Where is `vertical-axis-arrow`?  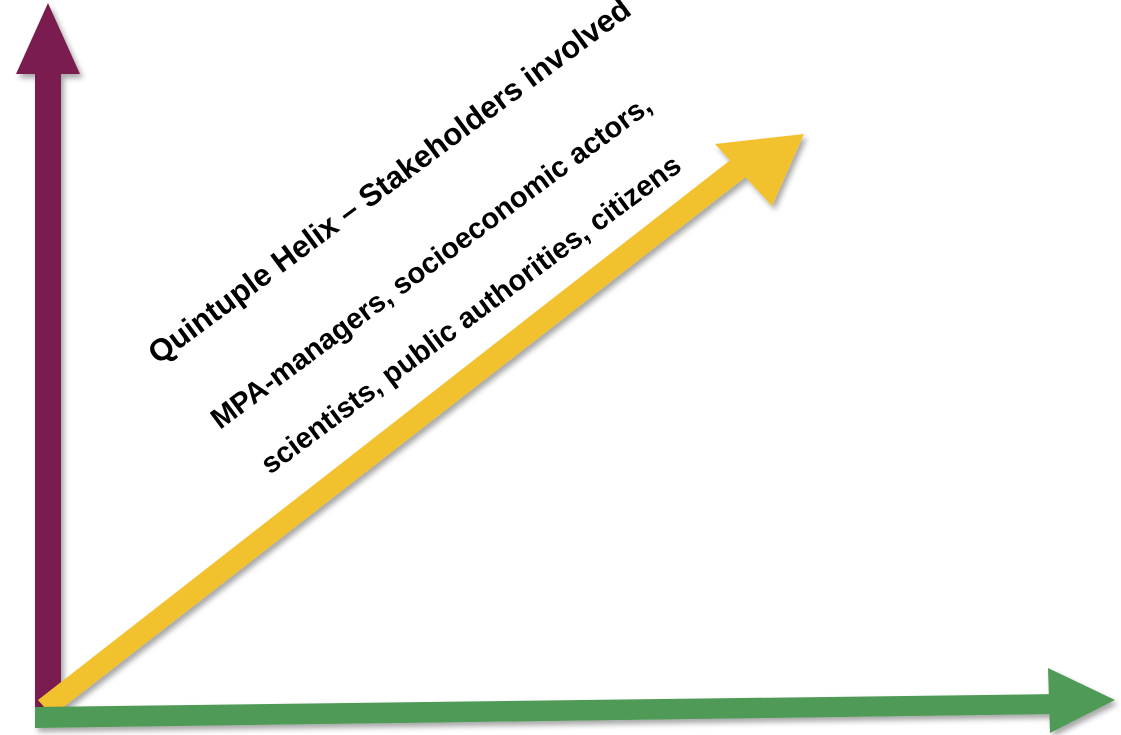 vertical-axis-arrow is located at coordinates (48, 355).